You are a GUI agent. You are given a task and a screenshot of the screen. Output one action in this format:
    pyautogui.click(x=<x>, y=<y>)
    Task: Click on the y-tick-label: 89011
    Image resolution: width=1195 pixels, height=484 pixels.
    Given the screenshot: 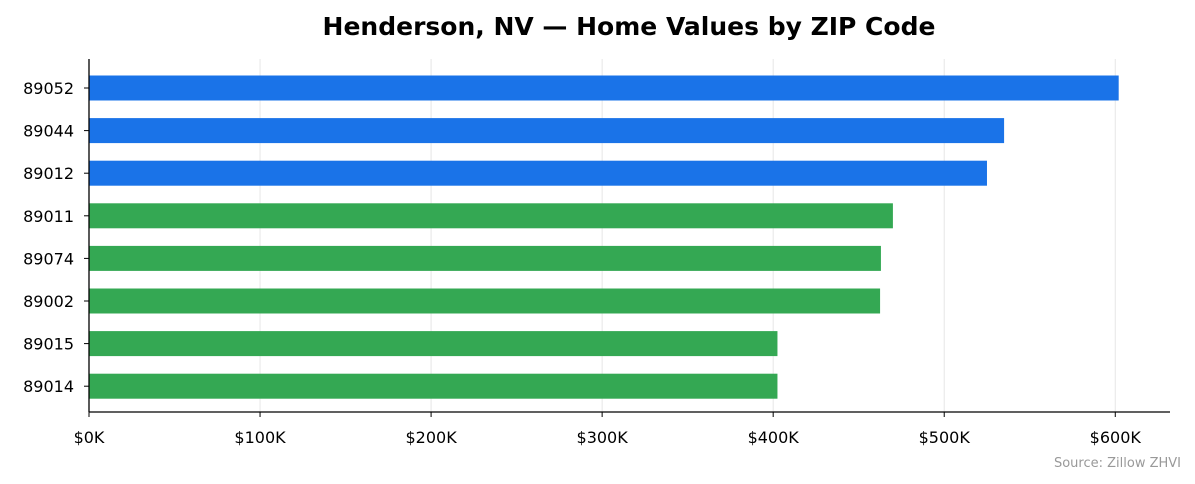 What is the action you would take?
    pyautogui.click(x=48, y=216)
    